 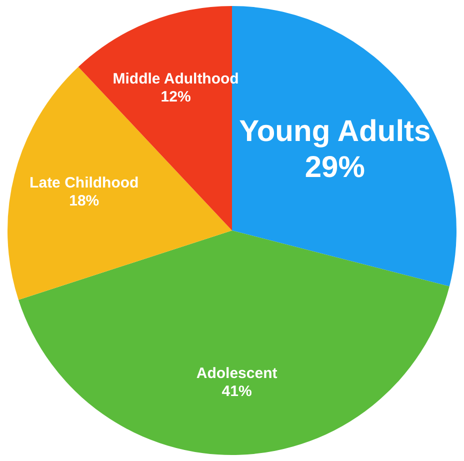 What do you see at coordinates (237, 391) in the screenshot?
I see `data-label: 41%` at bounding box center [237, 391].